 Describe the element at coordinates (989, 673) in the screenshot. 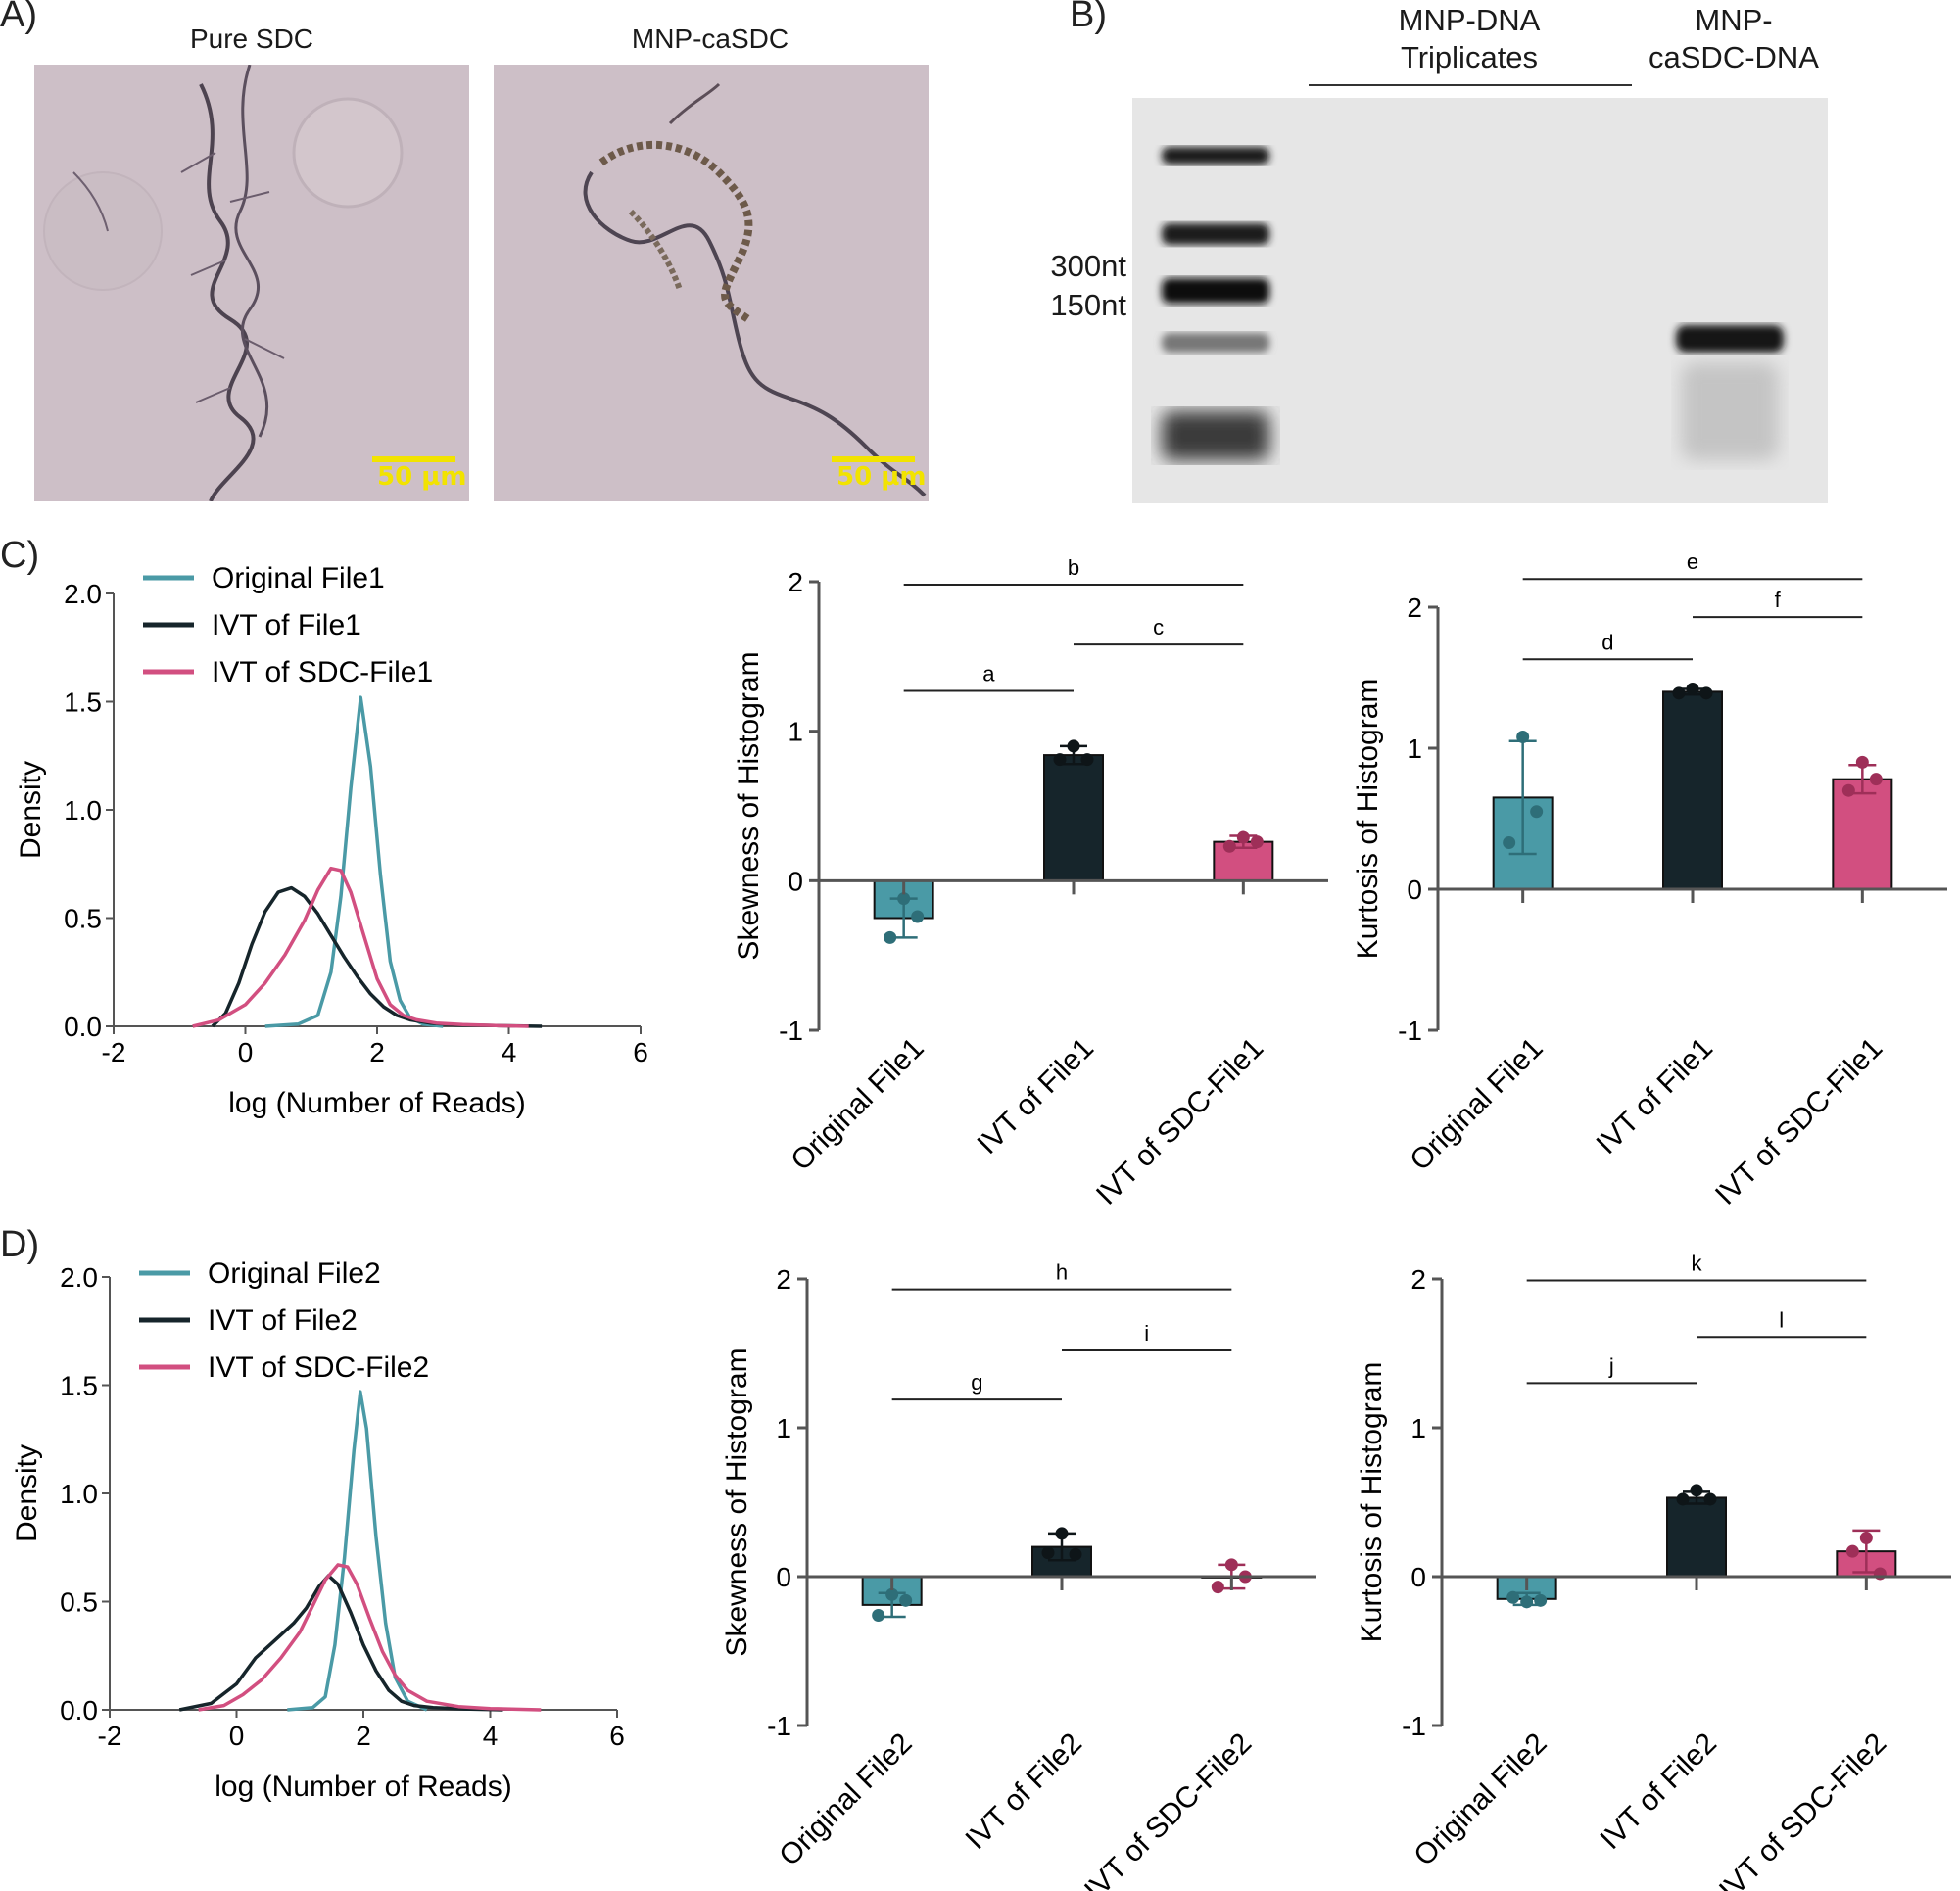

I see `significance-label: a` at that location.